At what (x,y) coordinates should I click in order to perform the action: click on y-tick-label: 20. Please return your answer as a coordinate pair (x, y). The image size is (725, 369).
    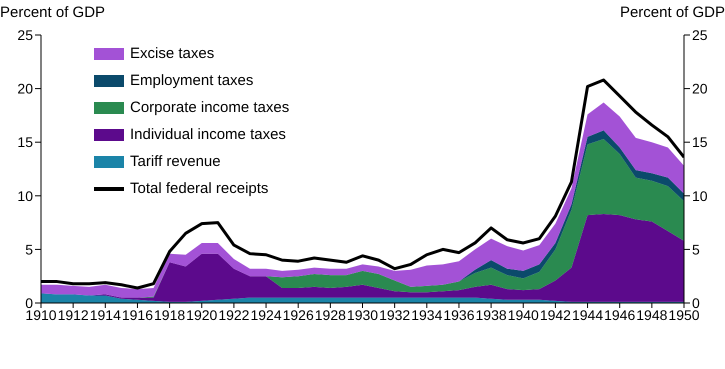
    Looking at the image, I should click on (25, 88).